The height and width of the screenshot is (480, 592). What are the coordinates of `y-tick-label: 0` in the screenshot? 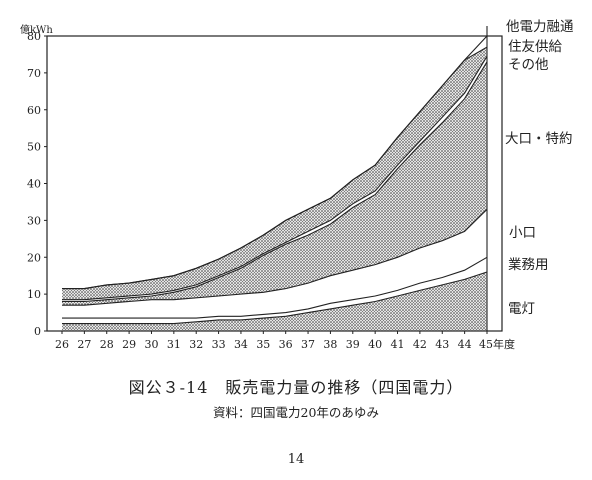 It's located at (37, 331).